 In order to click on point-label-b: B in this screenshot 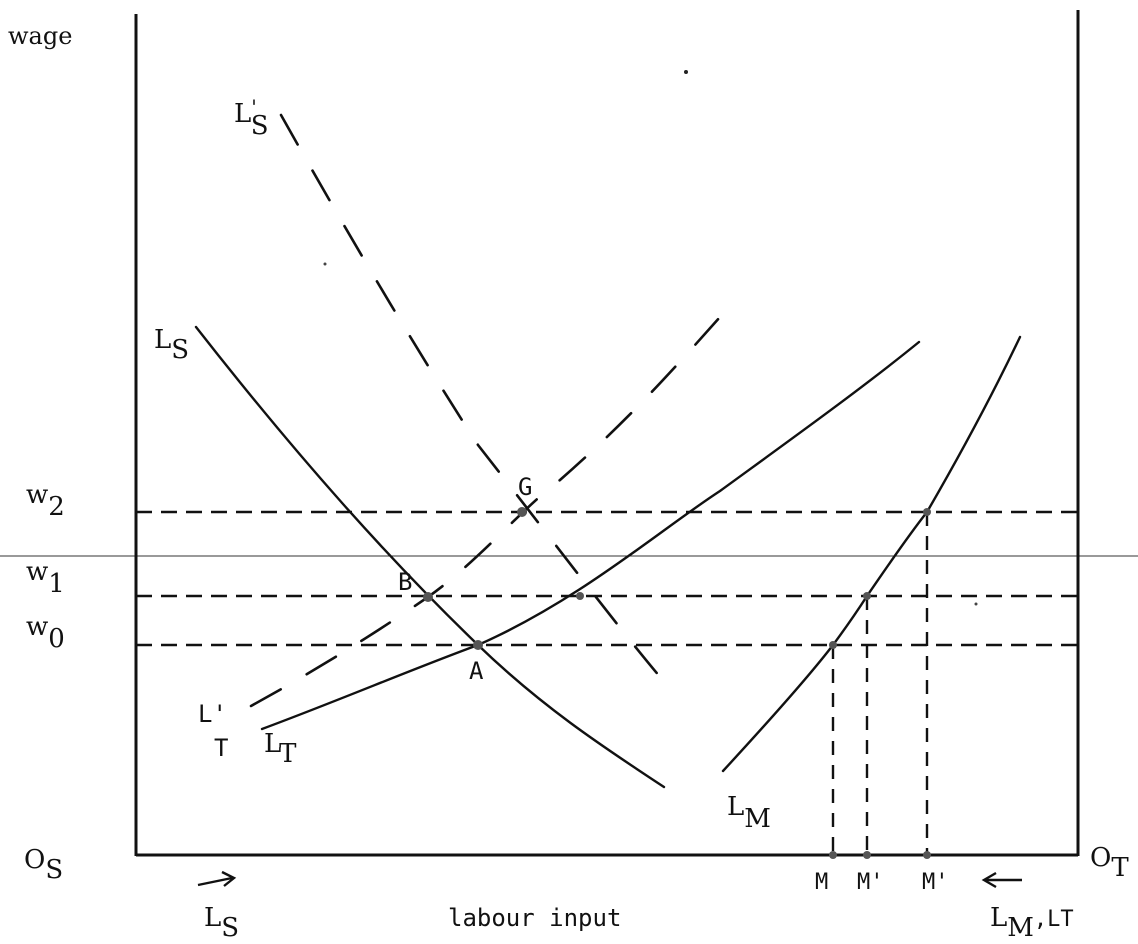, I will do `click(405, 582)`.